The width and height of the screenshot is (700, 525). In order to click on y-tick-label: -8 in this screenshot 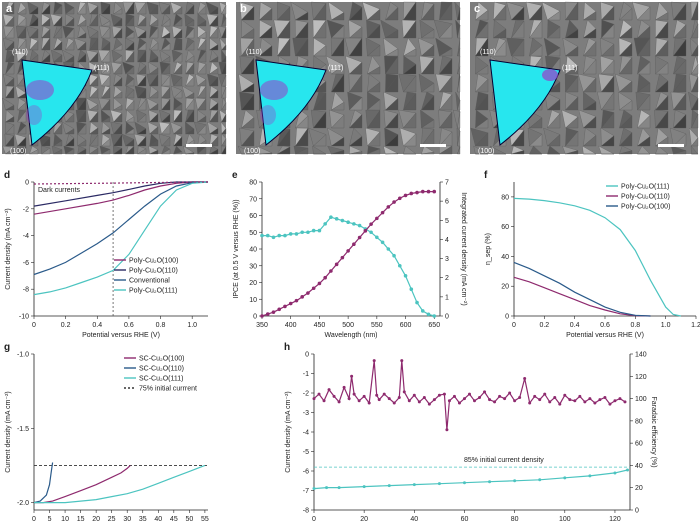, I will do `click(26, 290)`.